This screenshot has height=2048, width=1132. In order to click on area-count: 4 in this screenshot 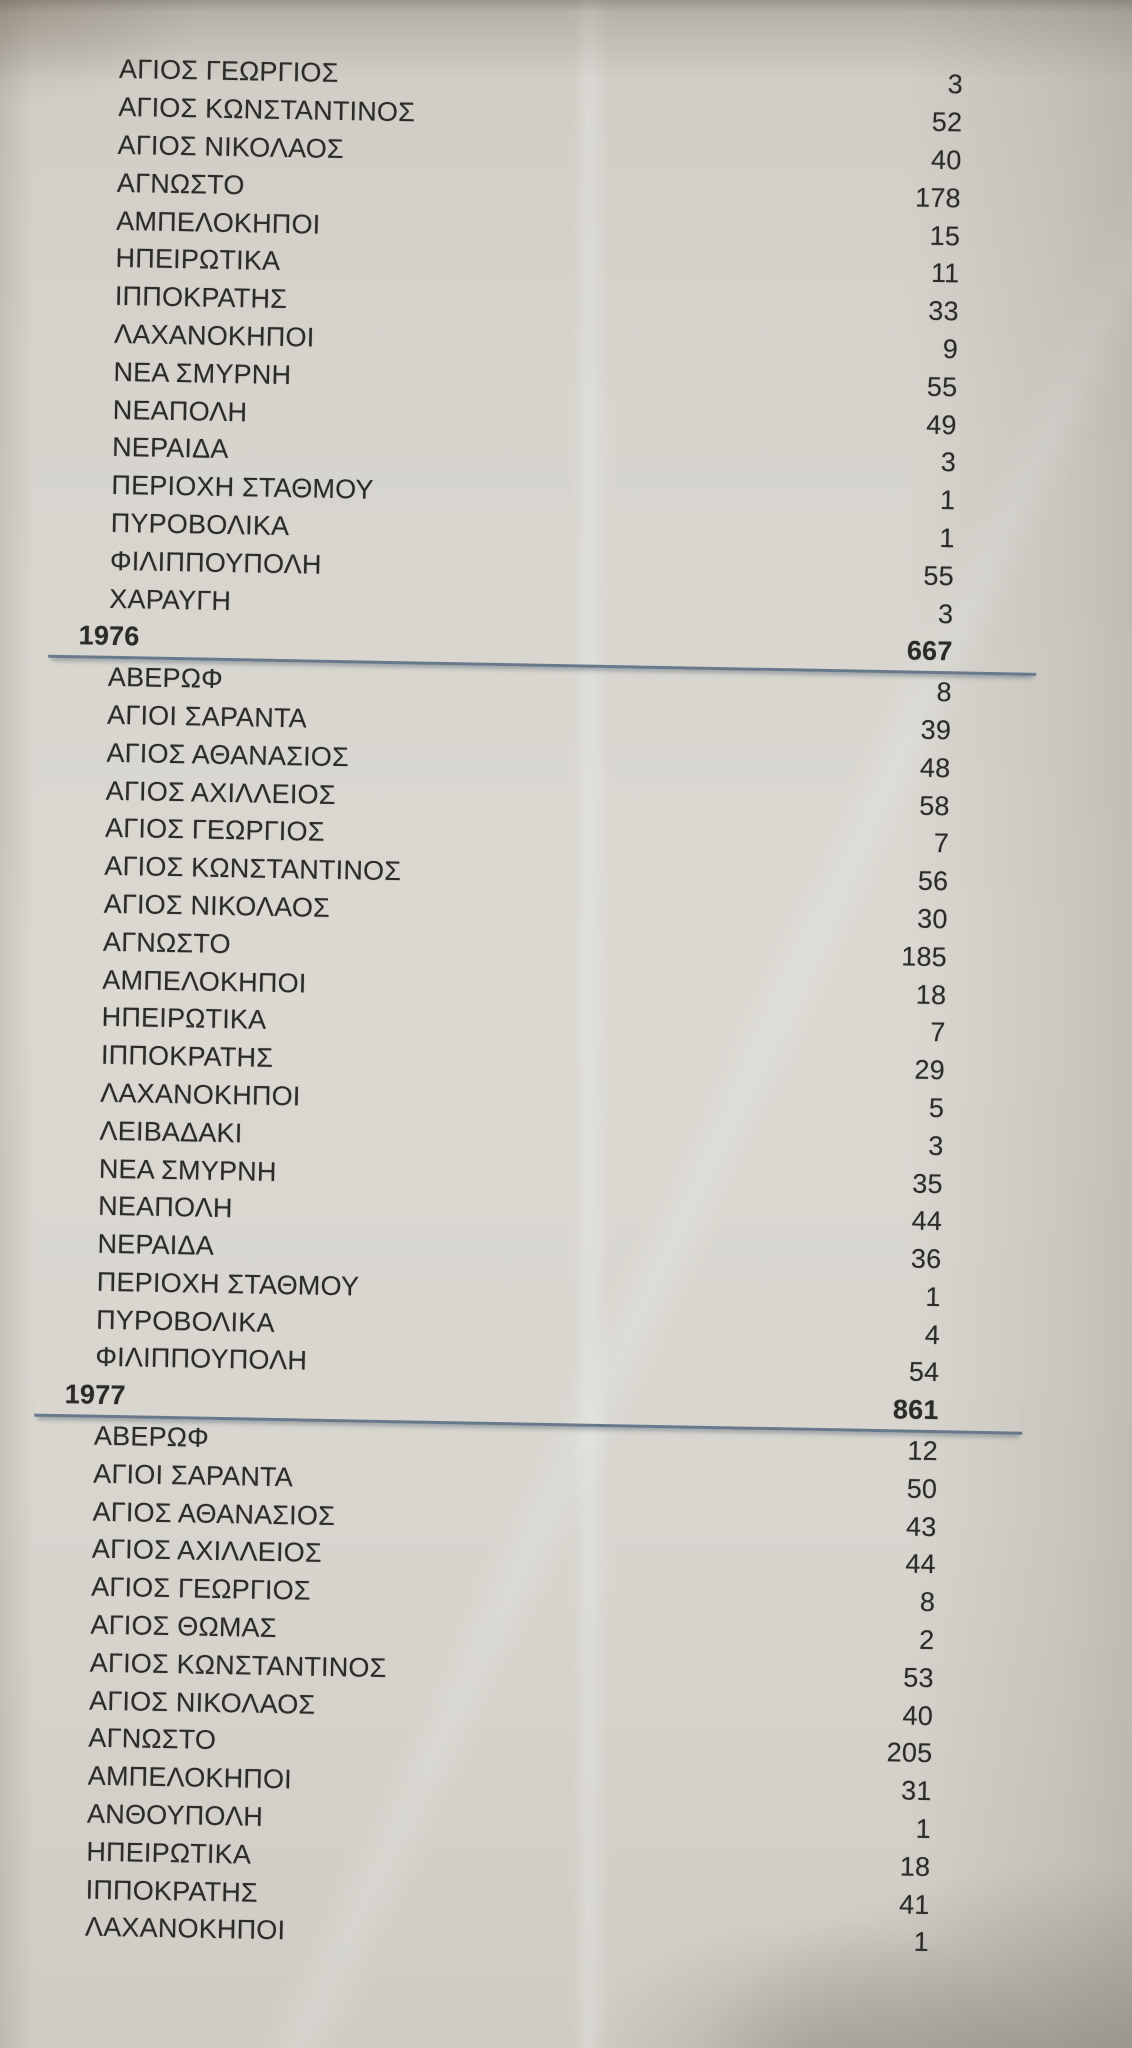, I will do `click(932, 1334)`.